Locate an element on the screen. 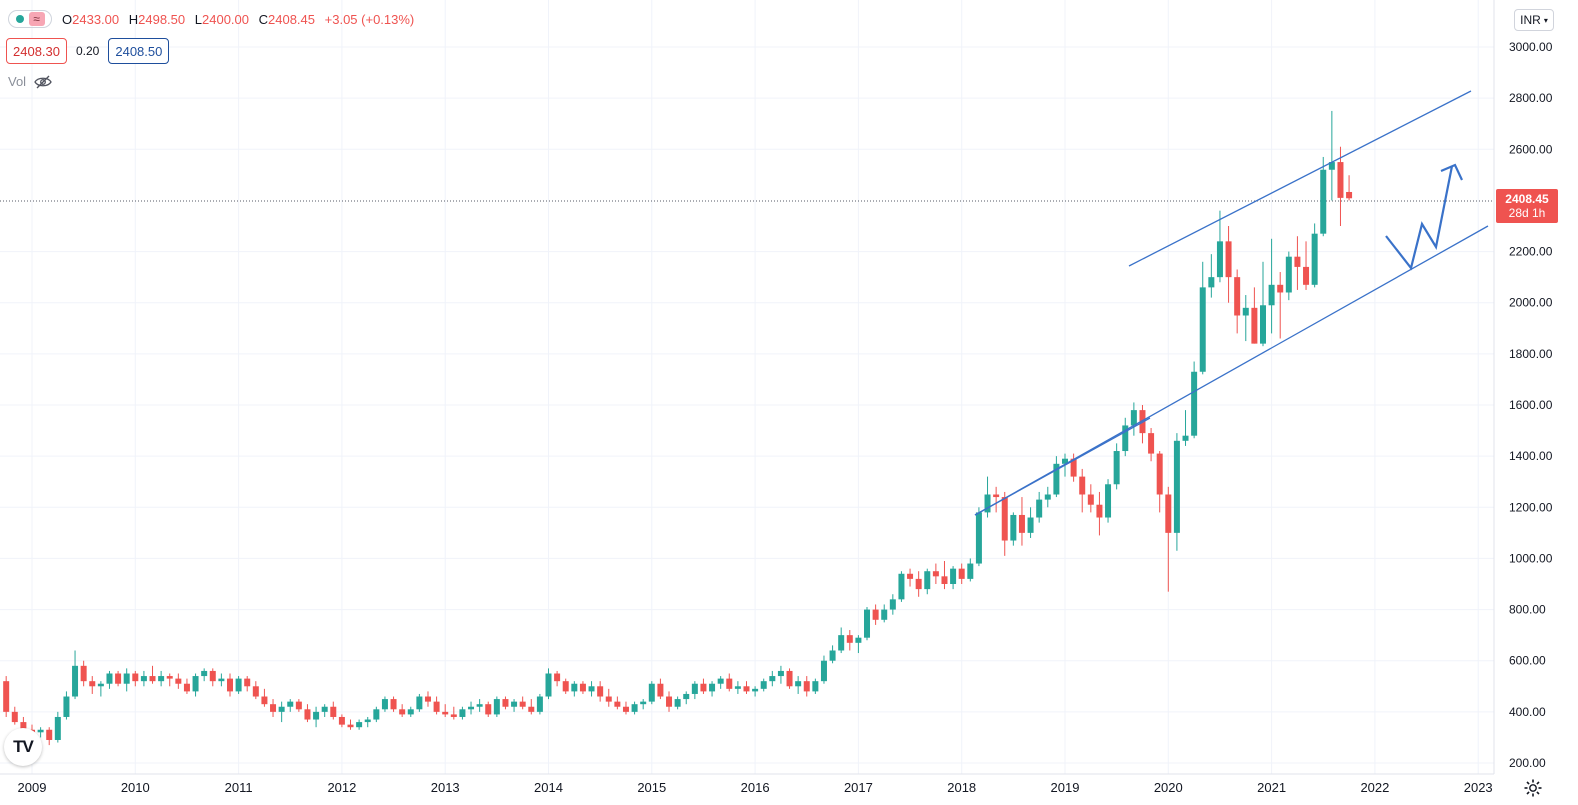 Image resolution: width=1578 pixels, height=805 pixels. projection-arrowhead is located at coordinates (1451, 172).